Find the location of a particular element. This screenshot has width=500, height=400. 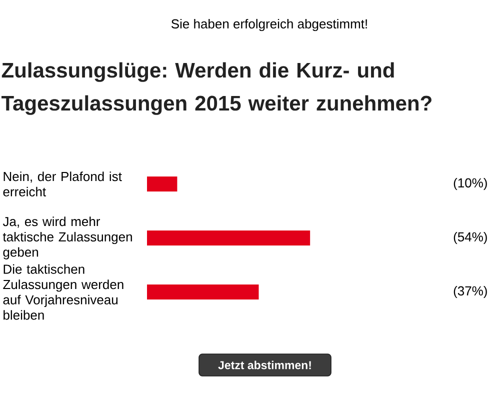

text: Jetzt abstimmen! is located at coordinates (264, 365).